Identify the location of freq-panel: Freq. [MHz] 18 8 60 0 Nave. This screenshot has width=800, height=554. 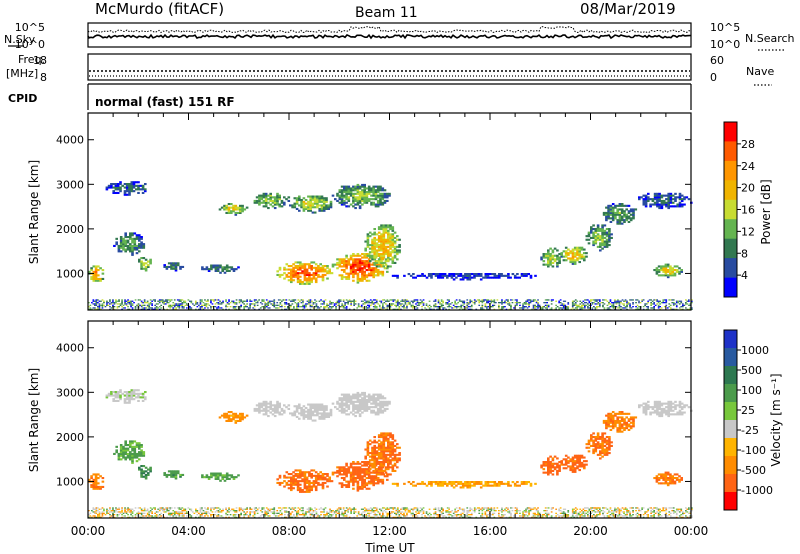
(390, 69).